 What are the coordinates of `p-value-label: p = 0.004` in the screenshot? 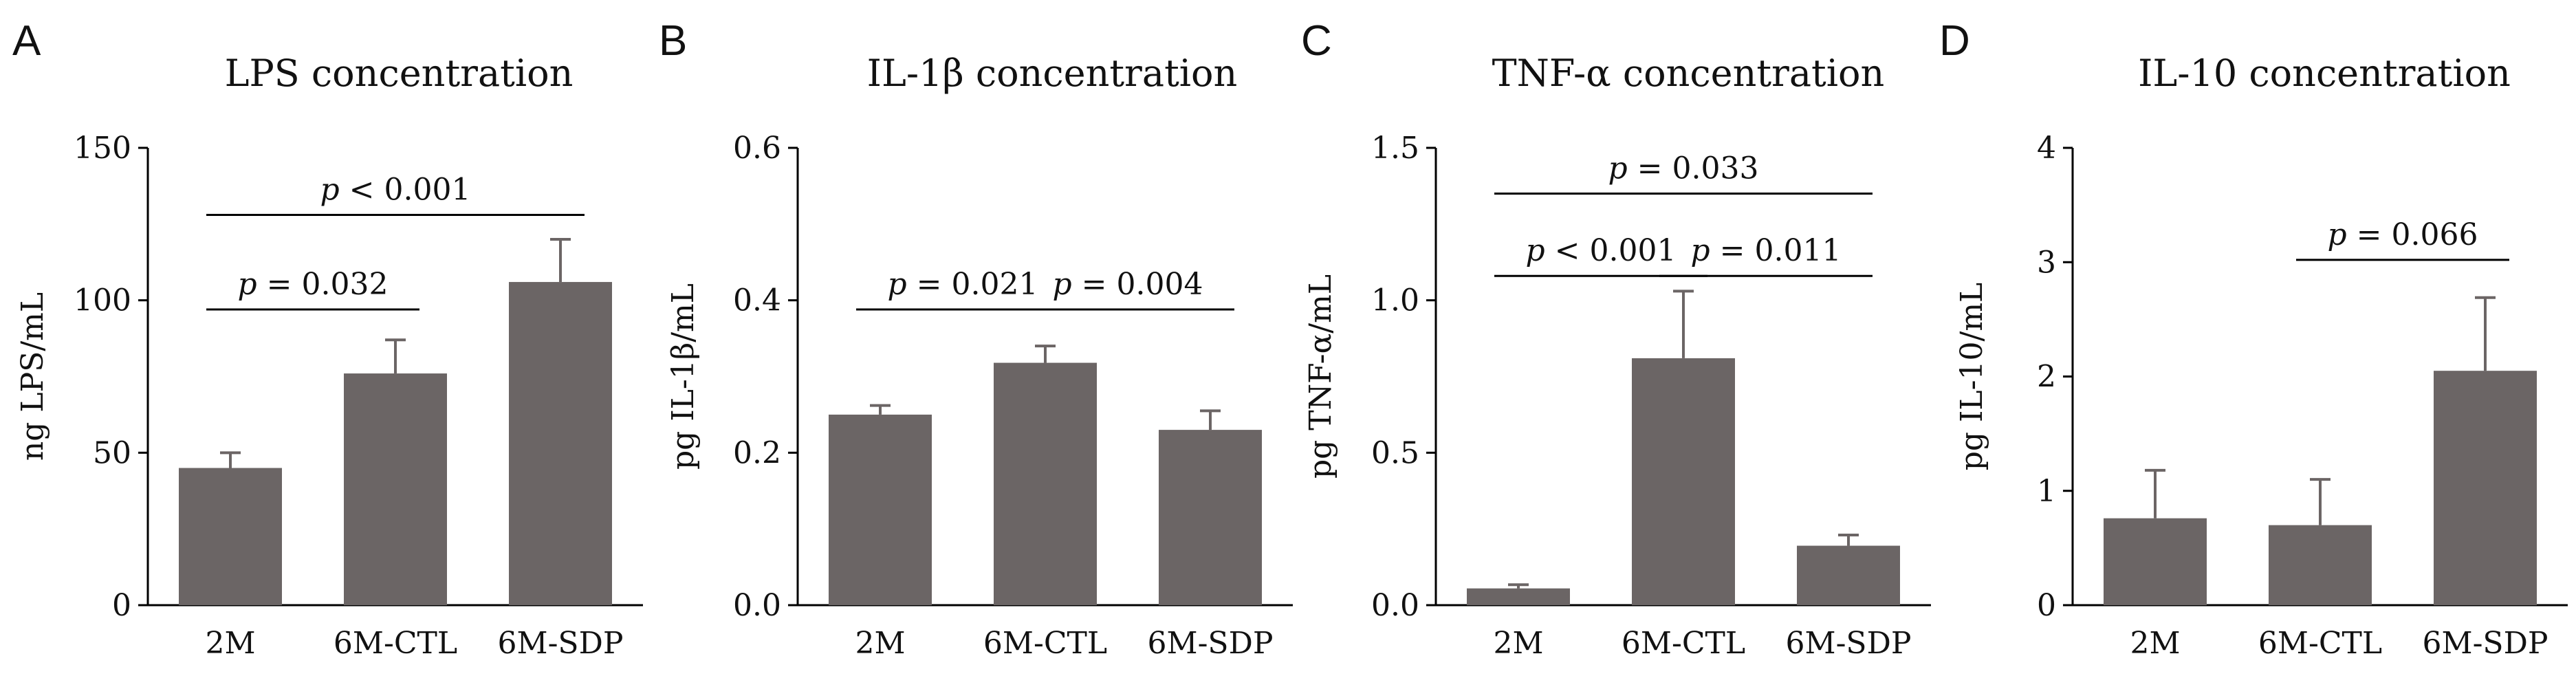 It's located at (1128, 284).